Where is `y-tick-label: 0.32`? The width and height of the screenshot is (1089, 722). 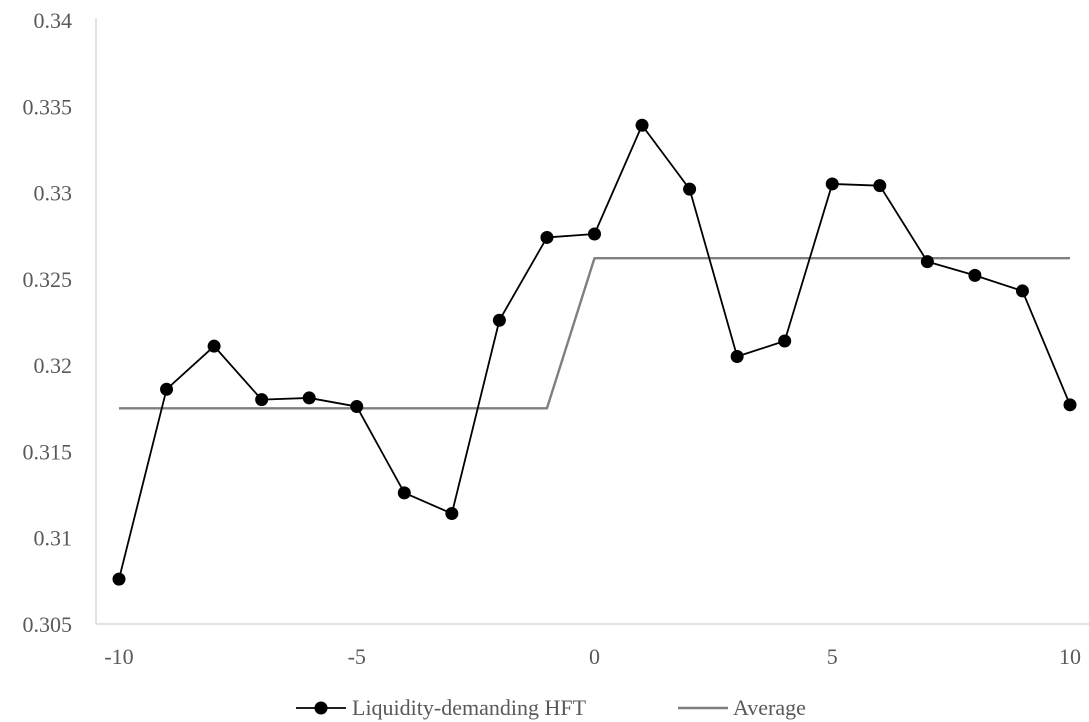 y-tick-label: 0.32 is located at coordinates (53, 365).